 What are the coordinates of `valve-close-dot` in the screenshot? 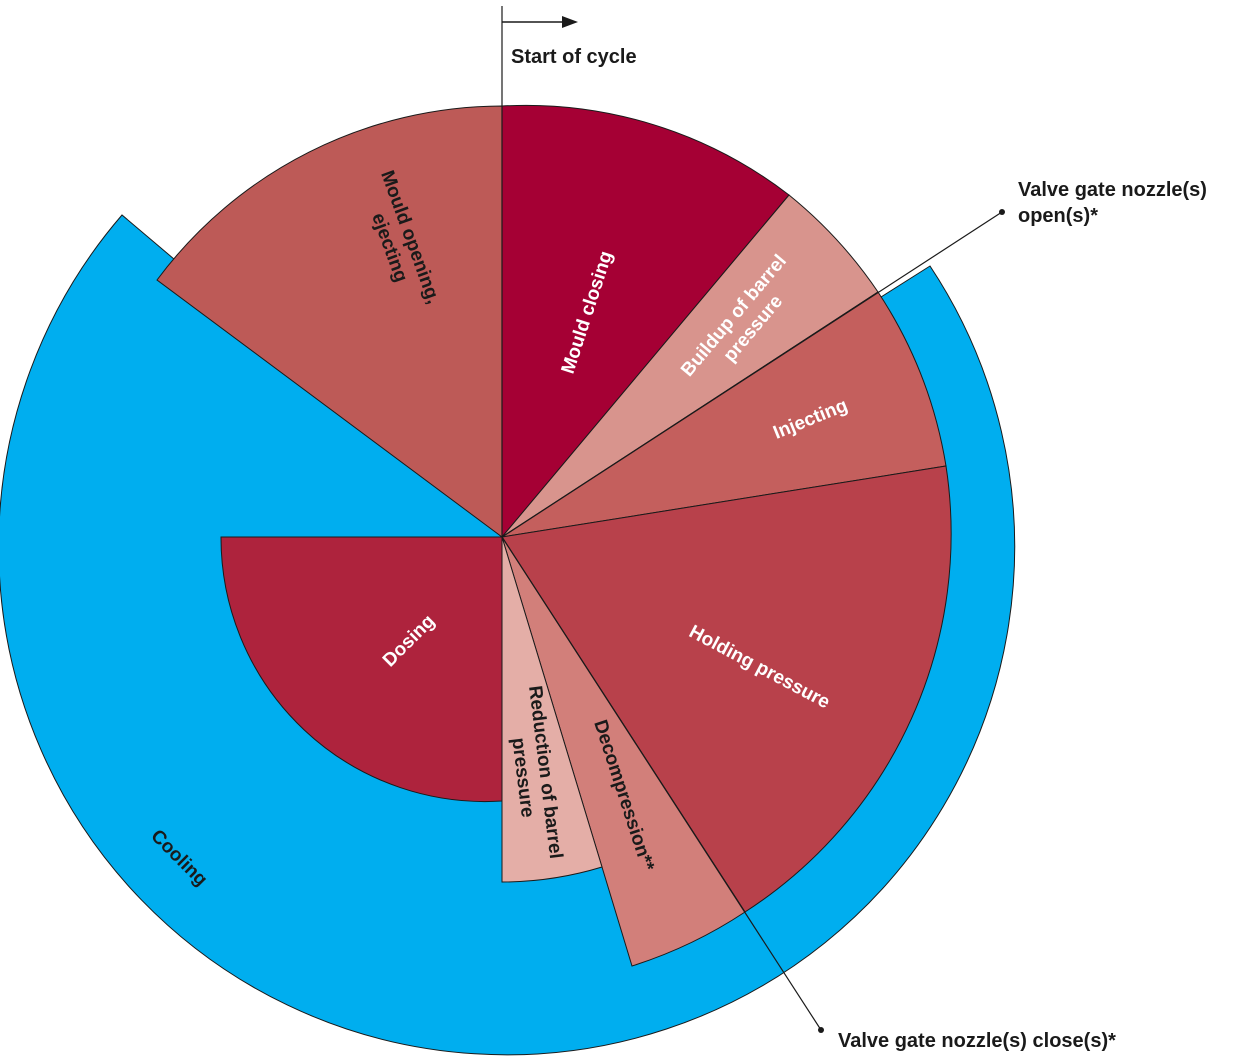 It's located at (821, 1030).